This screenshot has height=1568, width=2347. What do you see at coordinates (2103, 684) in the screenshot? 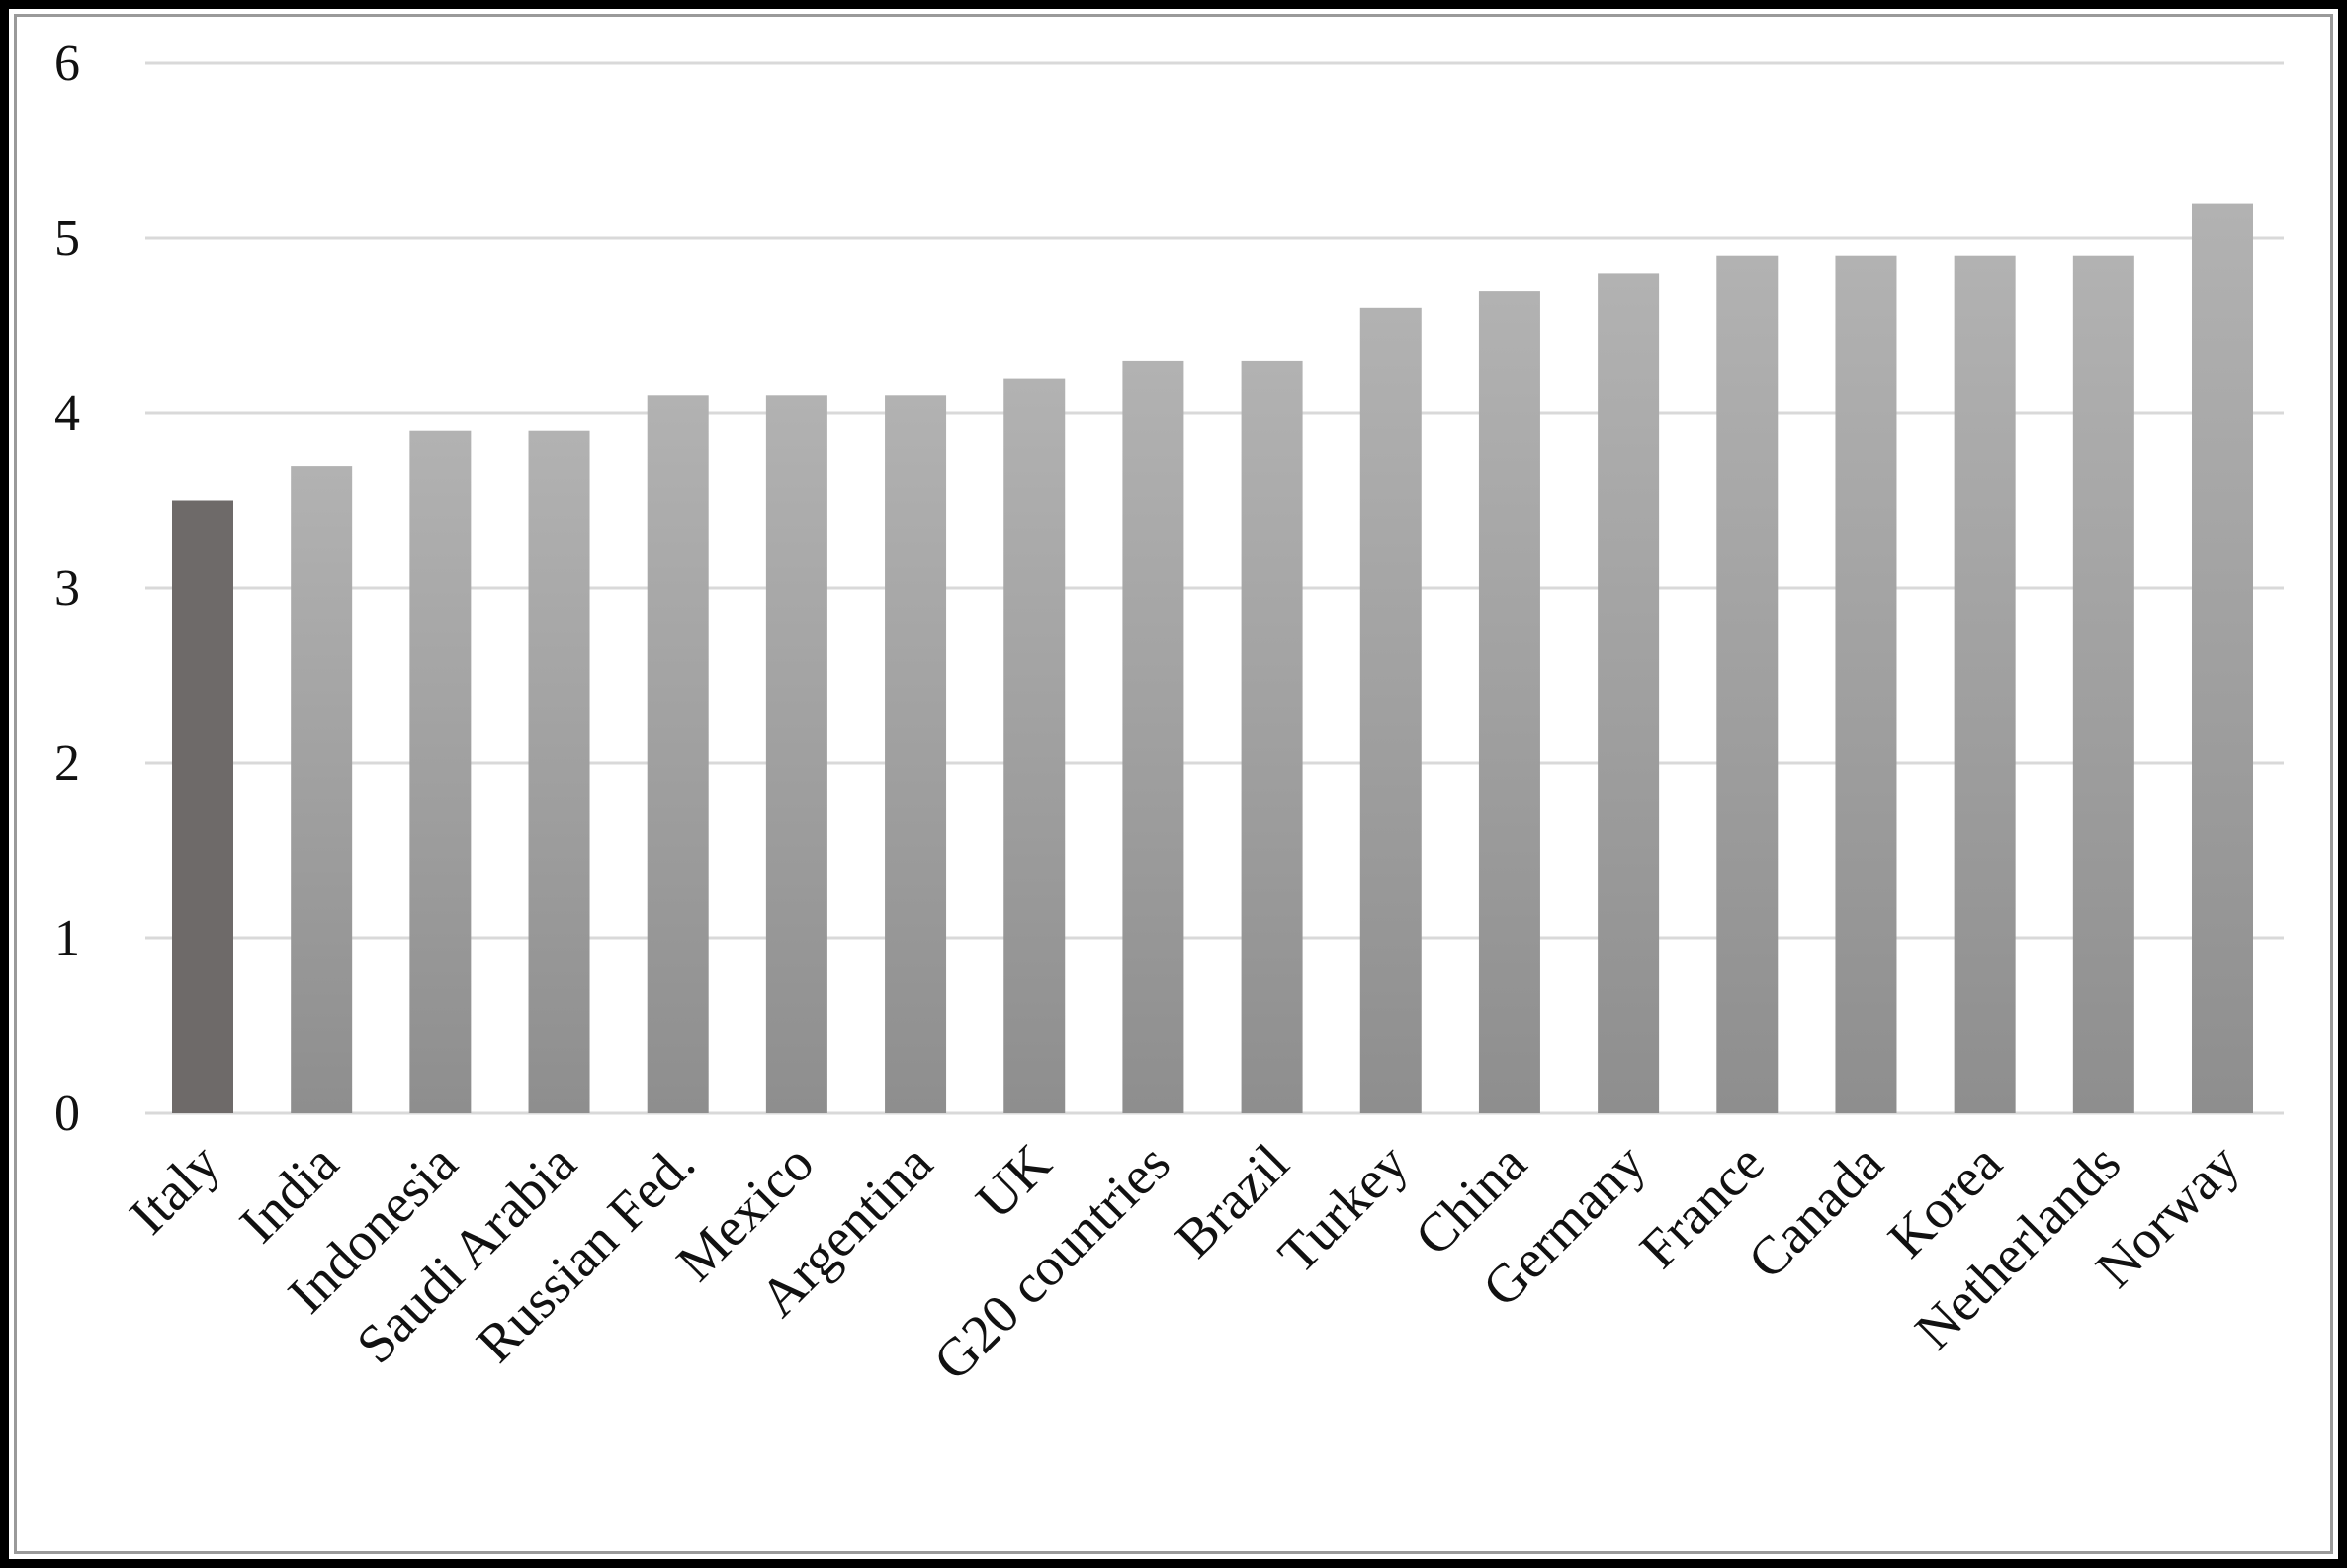
I see `bar-netherlands` at bounding box center [2103, 684].